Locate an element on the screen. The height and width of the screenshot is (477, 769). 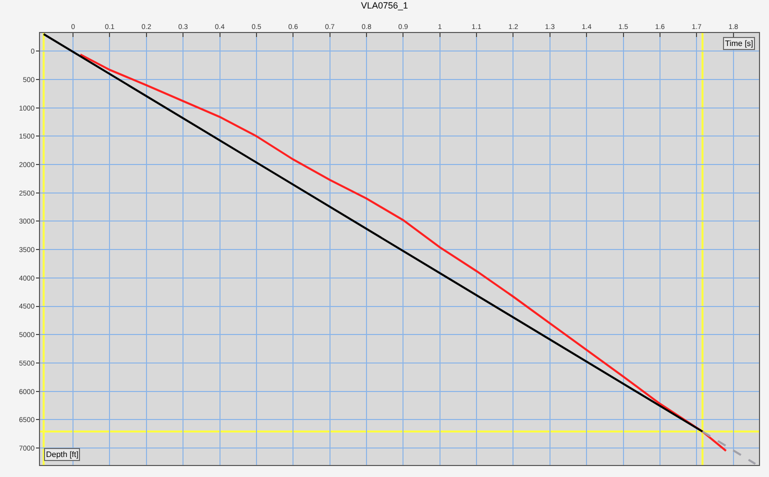
y-axis-title: Depth [ft] is located at coordinates (62, 454).